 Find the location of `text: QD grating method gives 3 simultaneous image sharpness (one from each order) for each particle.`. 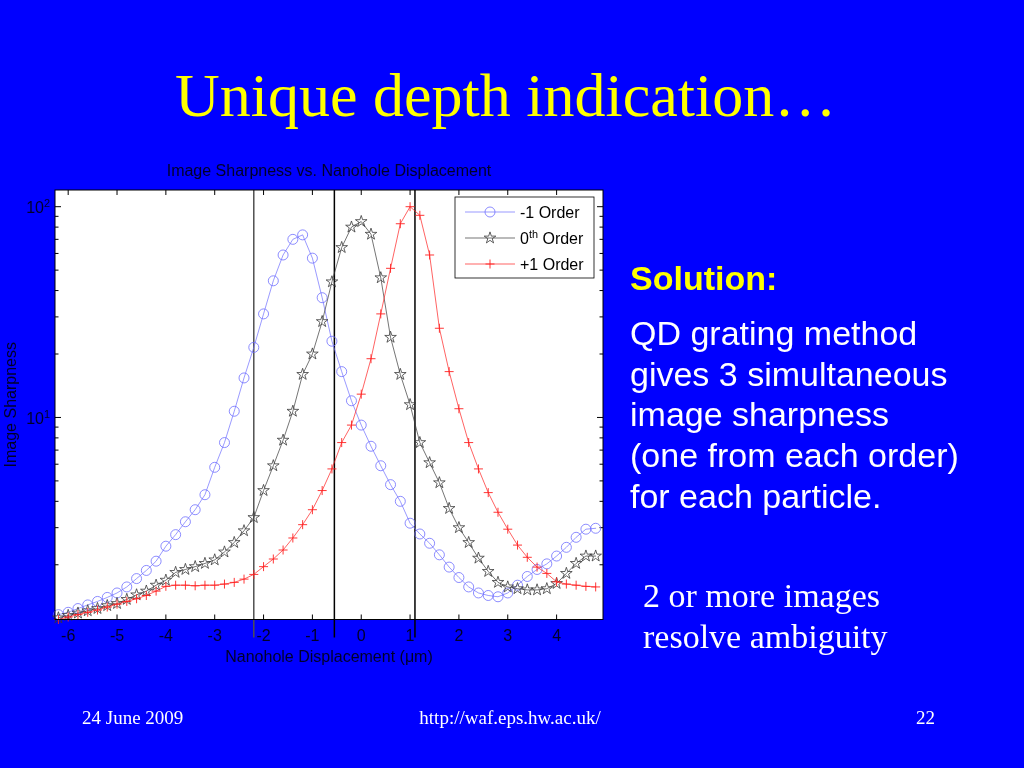

text: QD grating method gives 3 simultaneous image sharpness (one from each order) for each particle. is located at coordinates (794, 414).